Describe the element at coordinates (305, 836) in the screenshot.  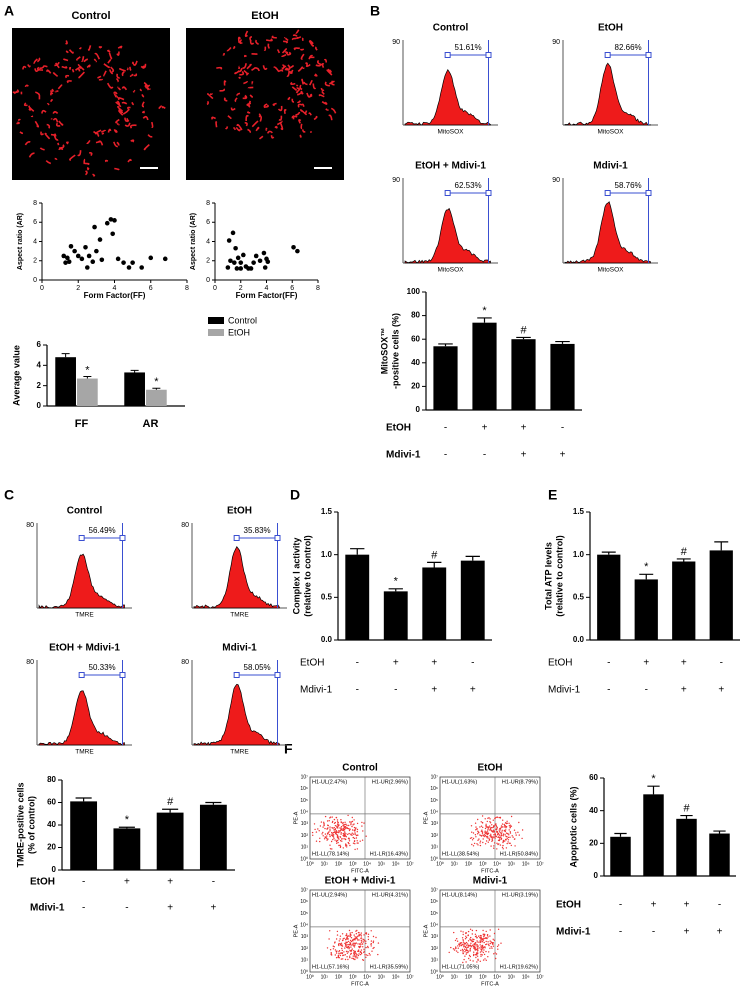
I see `dot-y-tick: 10²` at that location.